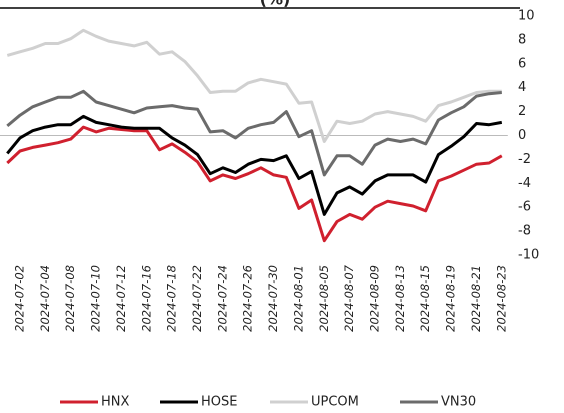 This screenshot has width=564, height=413. I want to click on x-tick-label: 2024-08-23, so click(501, 298).